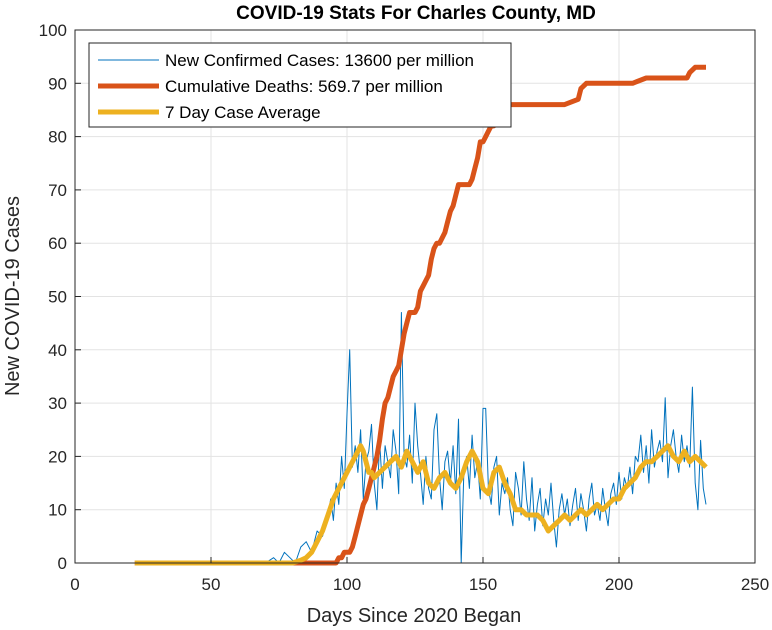 This screenshot has width=772, height=630. Describe the element at coordinates (57, 137) in the screenshot. I see `y-tick-label: 80` at that location.